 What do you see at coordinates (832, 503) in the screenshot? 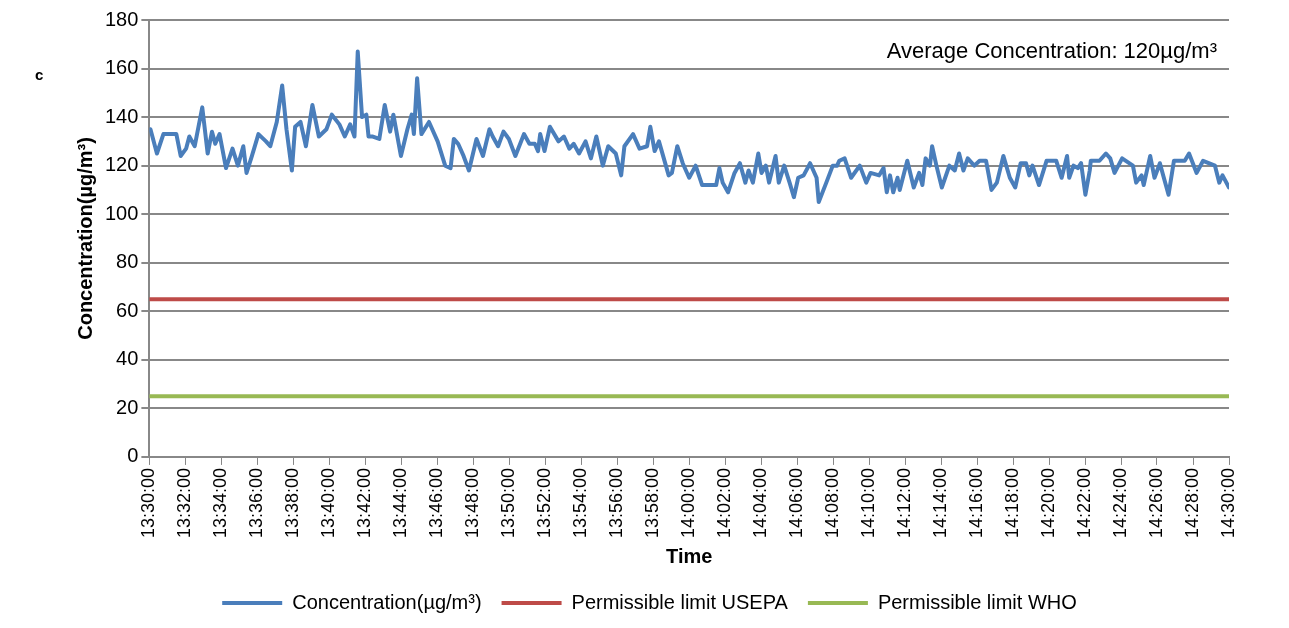
I see `x-tick-label: 14:08:00` at bounding box center [832, 503].